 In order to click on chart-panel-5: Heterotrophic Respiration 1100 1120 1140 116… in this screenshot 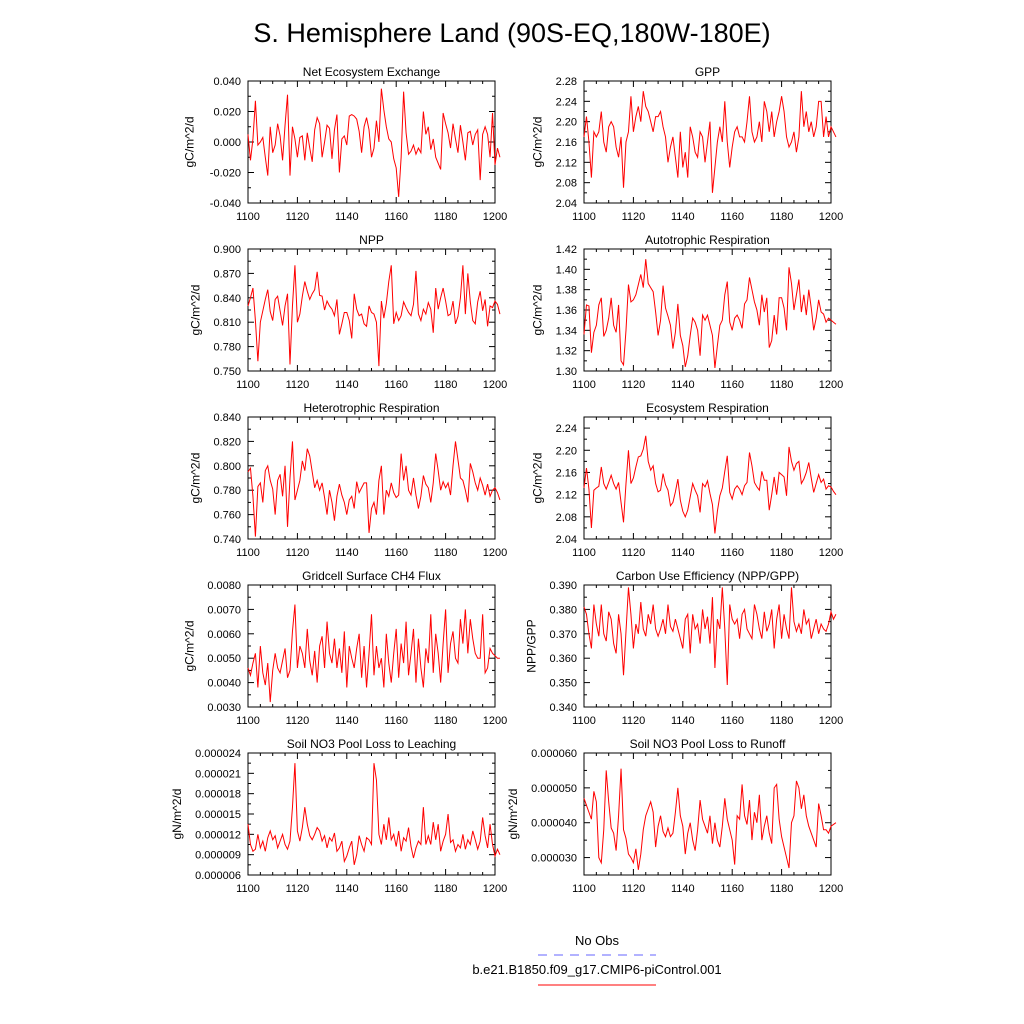, I will do `click(348, 480)`.